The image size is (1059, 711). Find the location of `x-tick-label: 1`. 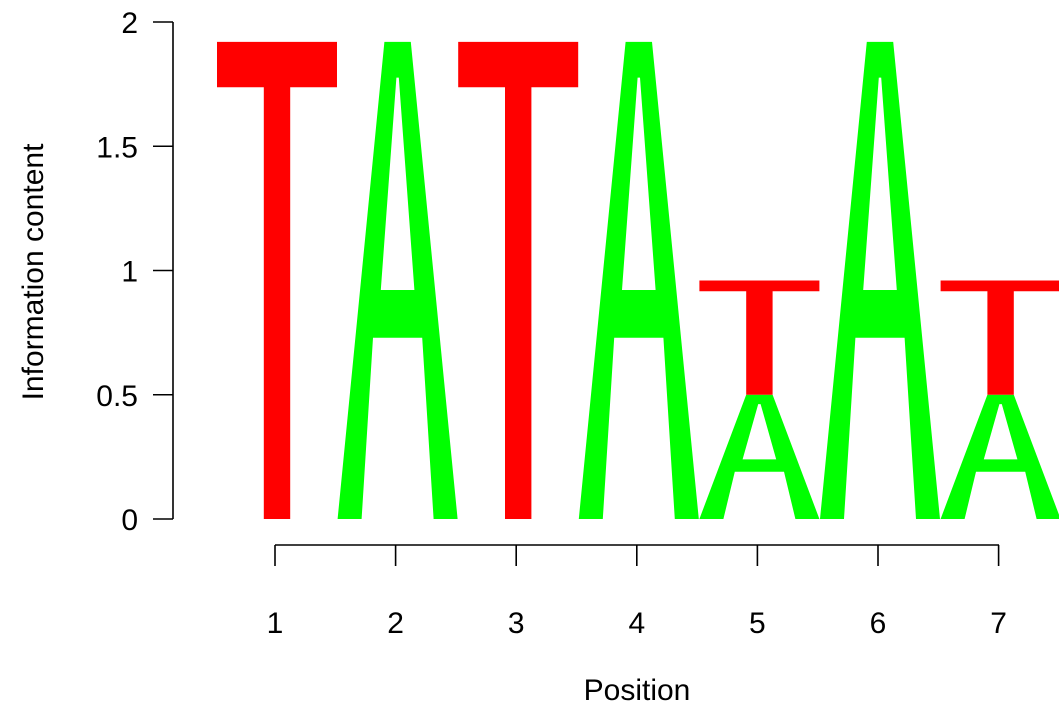

x-tick-label: 1 is located at coordinates (275, 623).